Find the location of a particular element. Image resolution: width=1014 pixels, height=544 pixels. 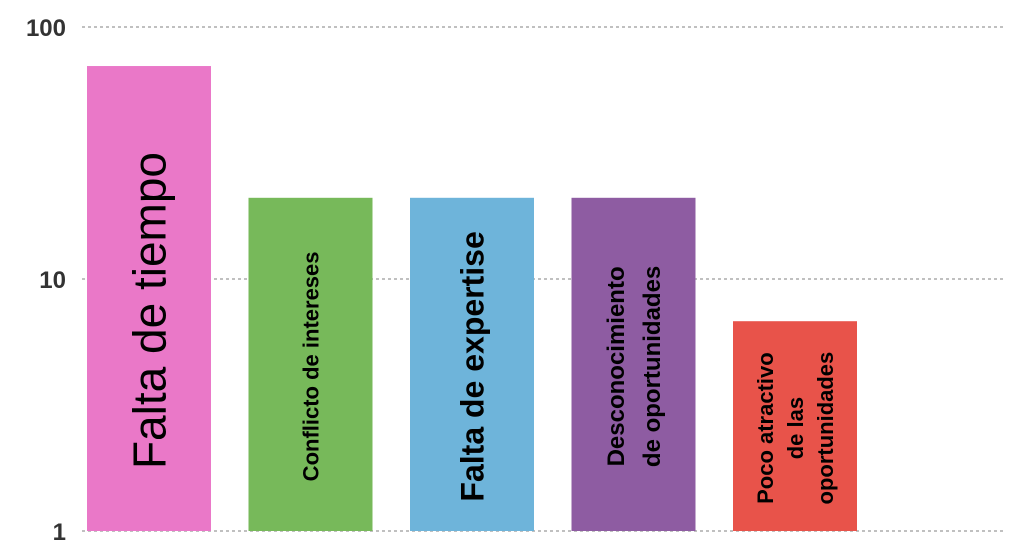

bar-label: Conflicto de intereses is located at coordinates (310, 366).